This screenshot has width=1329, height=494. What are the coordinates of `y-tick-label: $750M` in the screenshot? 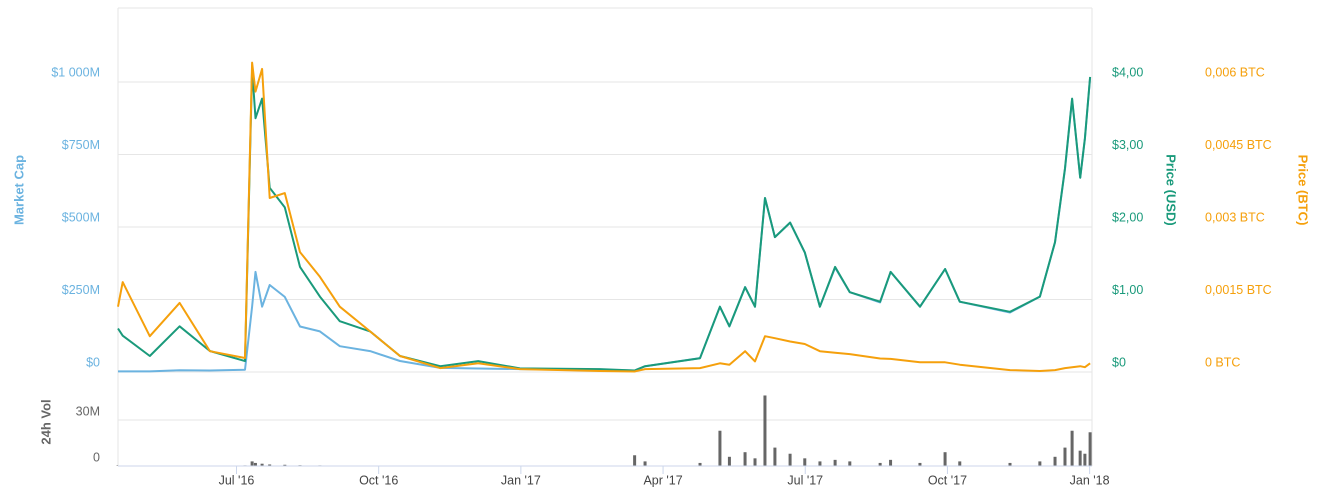 It's located at (81, 145).